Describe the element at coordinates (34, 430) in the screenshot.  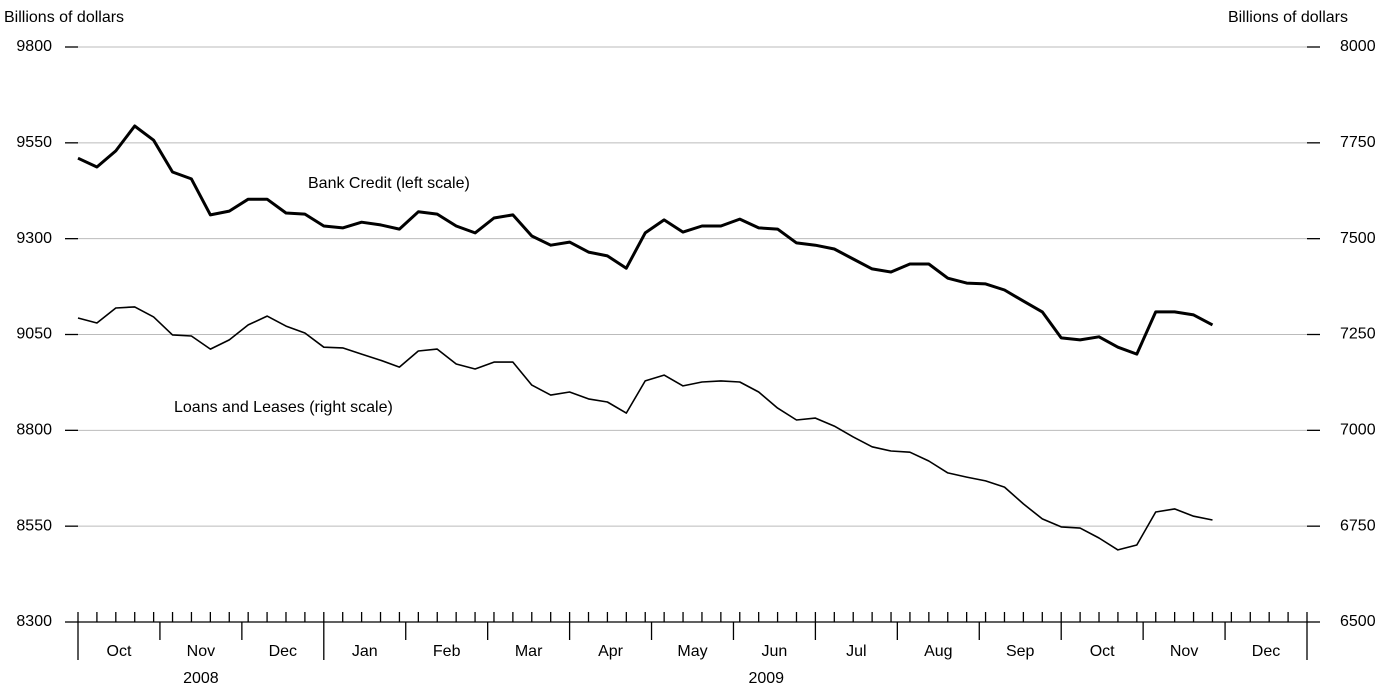
I see `y-tick-label: 8800` at that location.